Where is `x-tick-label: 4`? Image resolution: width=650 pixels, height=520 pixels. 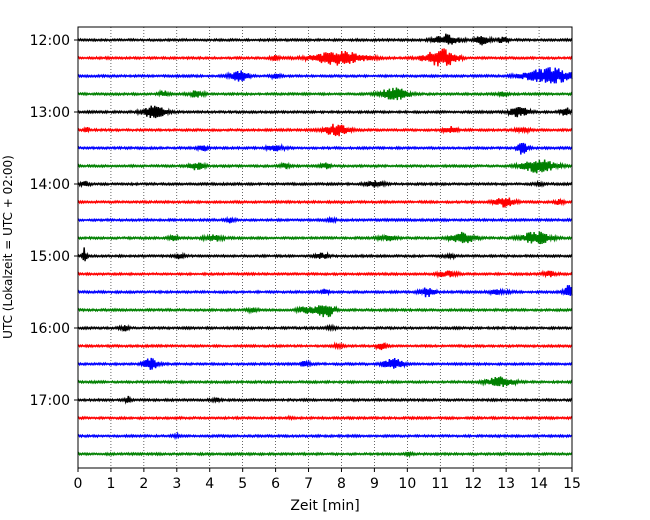 x-tick-label: 4 is located at coordinates (209, 484).